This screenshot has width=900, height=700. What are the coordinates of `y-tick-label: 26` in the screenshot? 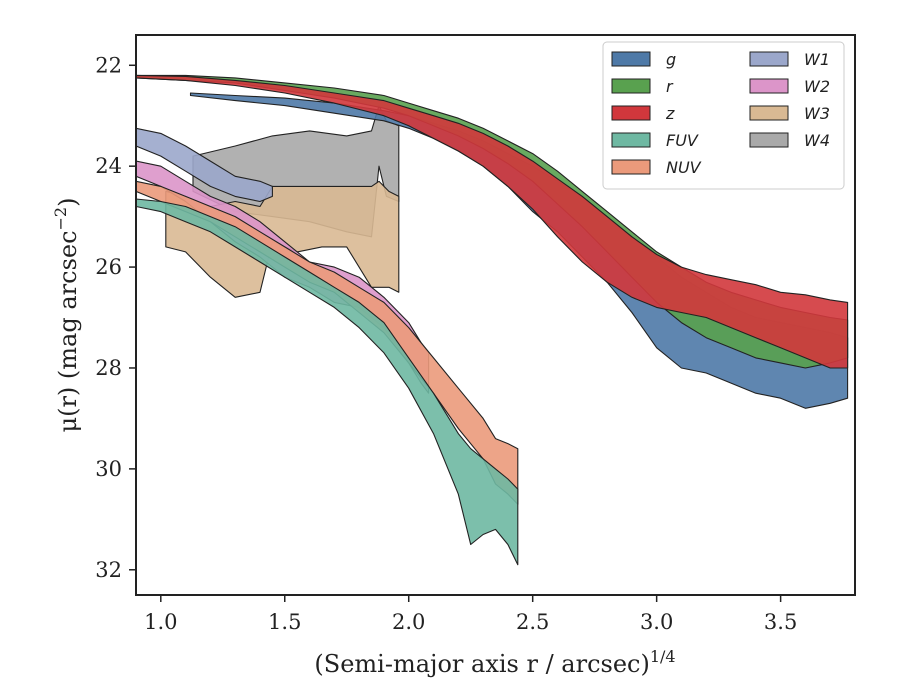 It's located at (108, 267).